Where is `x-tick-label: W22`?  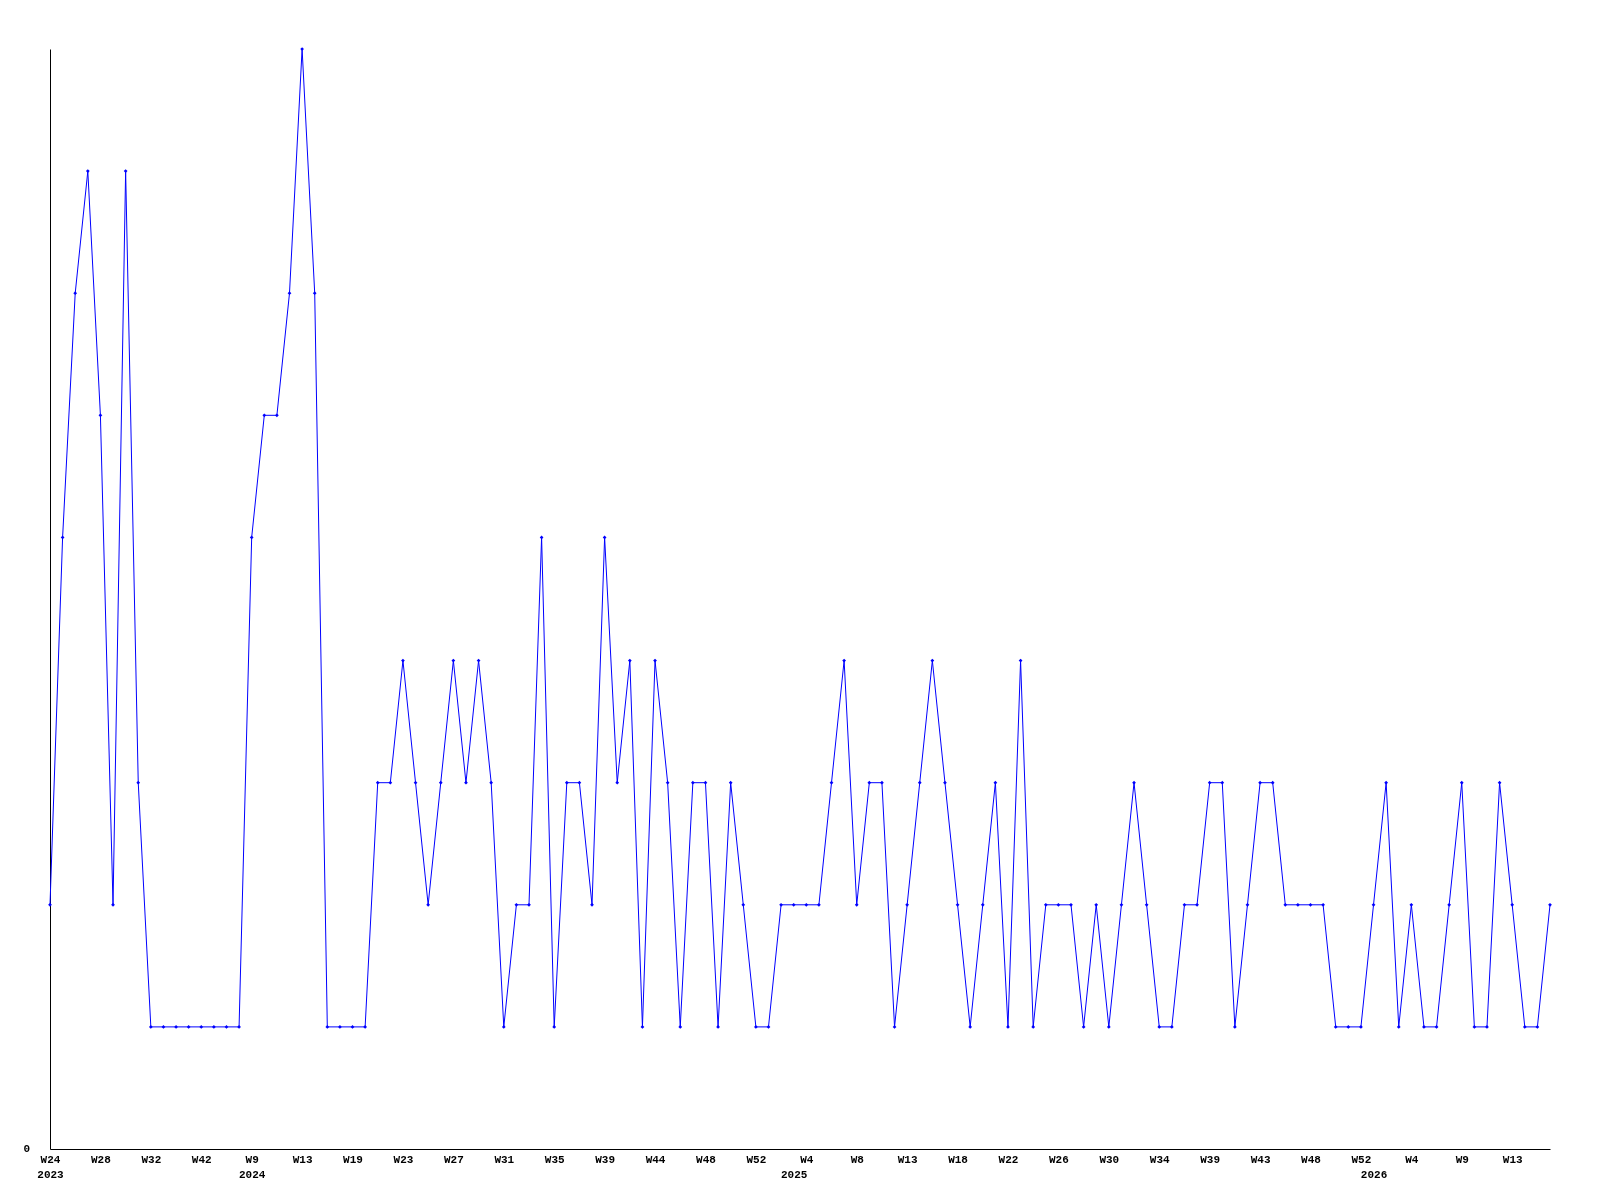
x-tick-label: W22 is located at coordinates (1008, 1159).